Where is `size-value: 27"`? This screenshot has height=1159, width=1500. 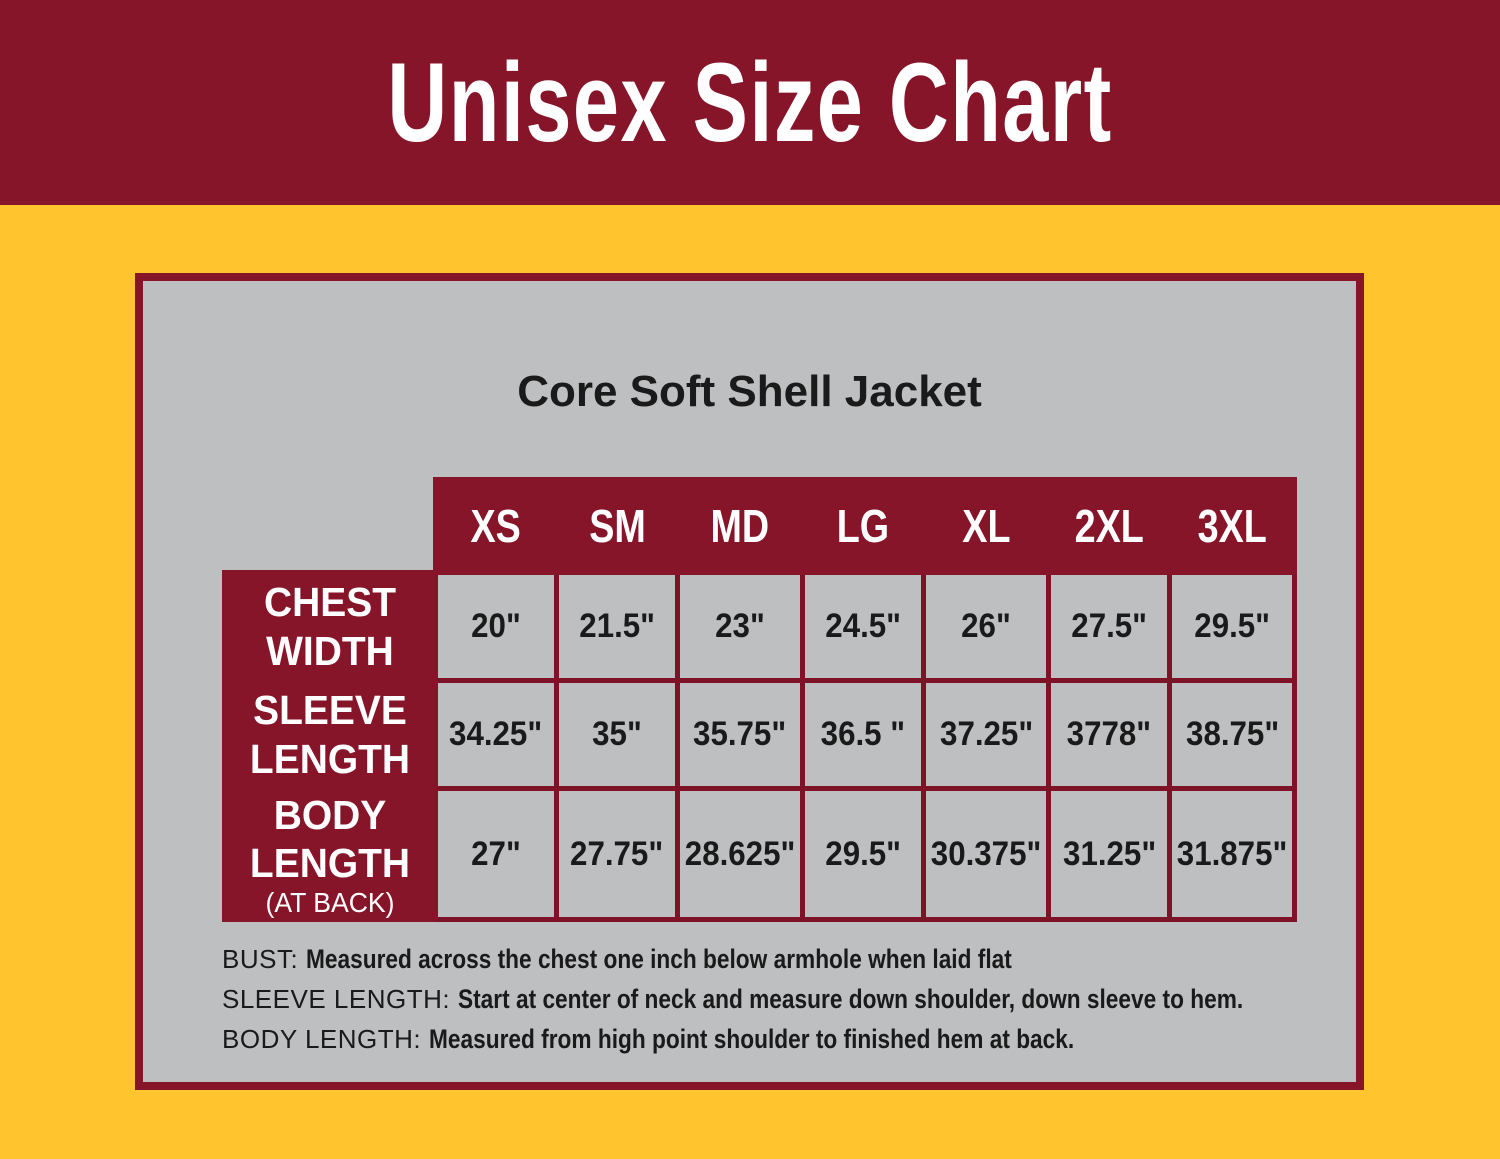
size-value: 27" is located at coordinates (496, 853).